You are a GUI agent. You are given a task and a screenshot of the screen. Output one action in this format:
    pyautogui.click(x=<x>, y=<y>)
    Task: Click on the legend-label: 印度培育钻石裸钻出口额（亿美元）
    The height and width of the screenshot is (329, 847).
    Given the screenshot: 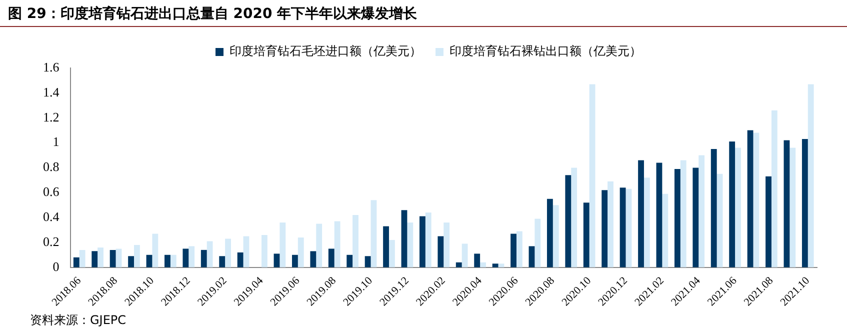 What is the action you would take?
    pyautogui.click(x=546, y=51)
    